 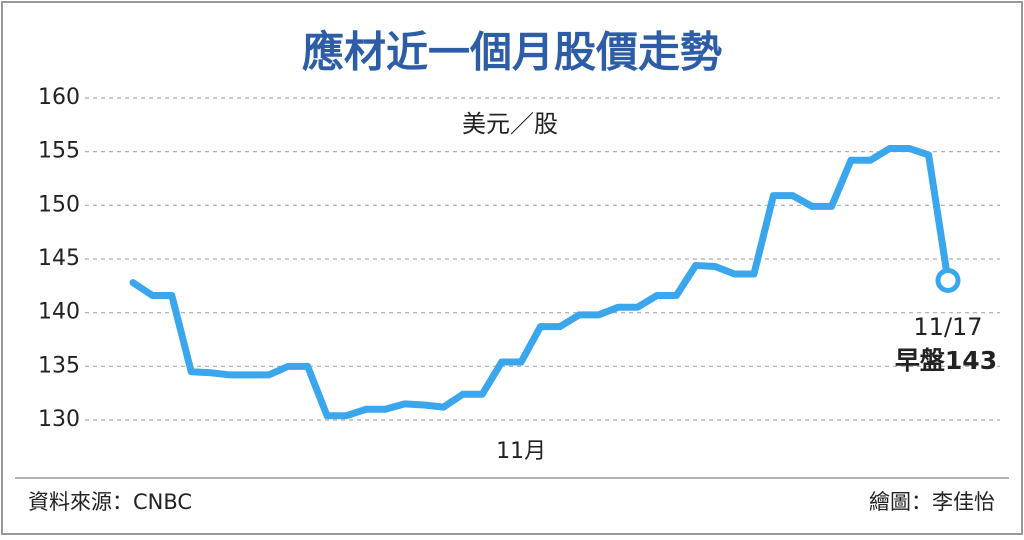 What do you see at coordinates (59, 204) in the screenshot?
I see `y-tick-label: 150` at bounding box center [59, 204].